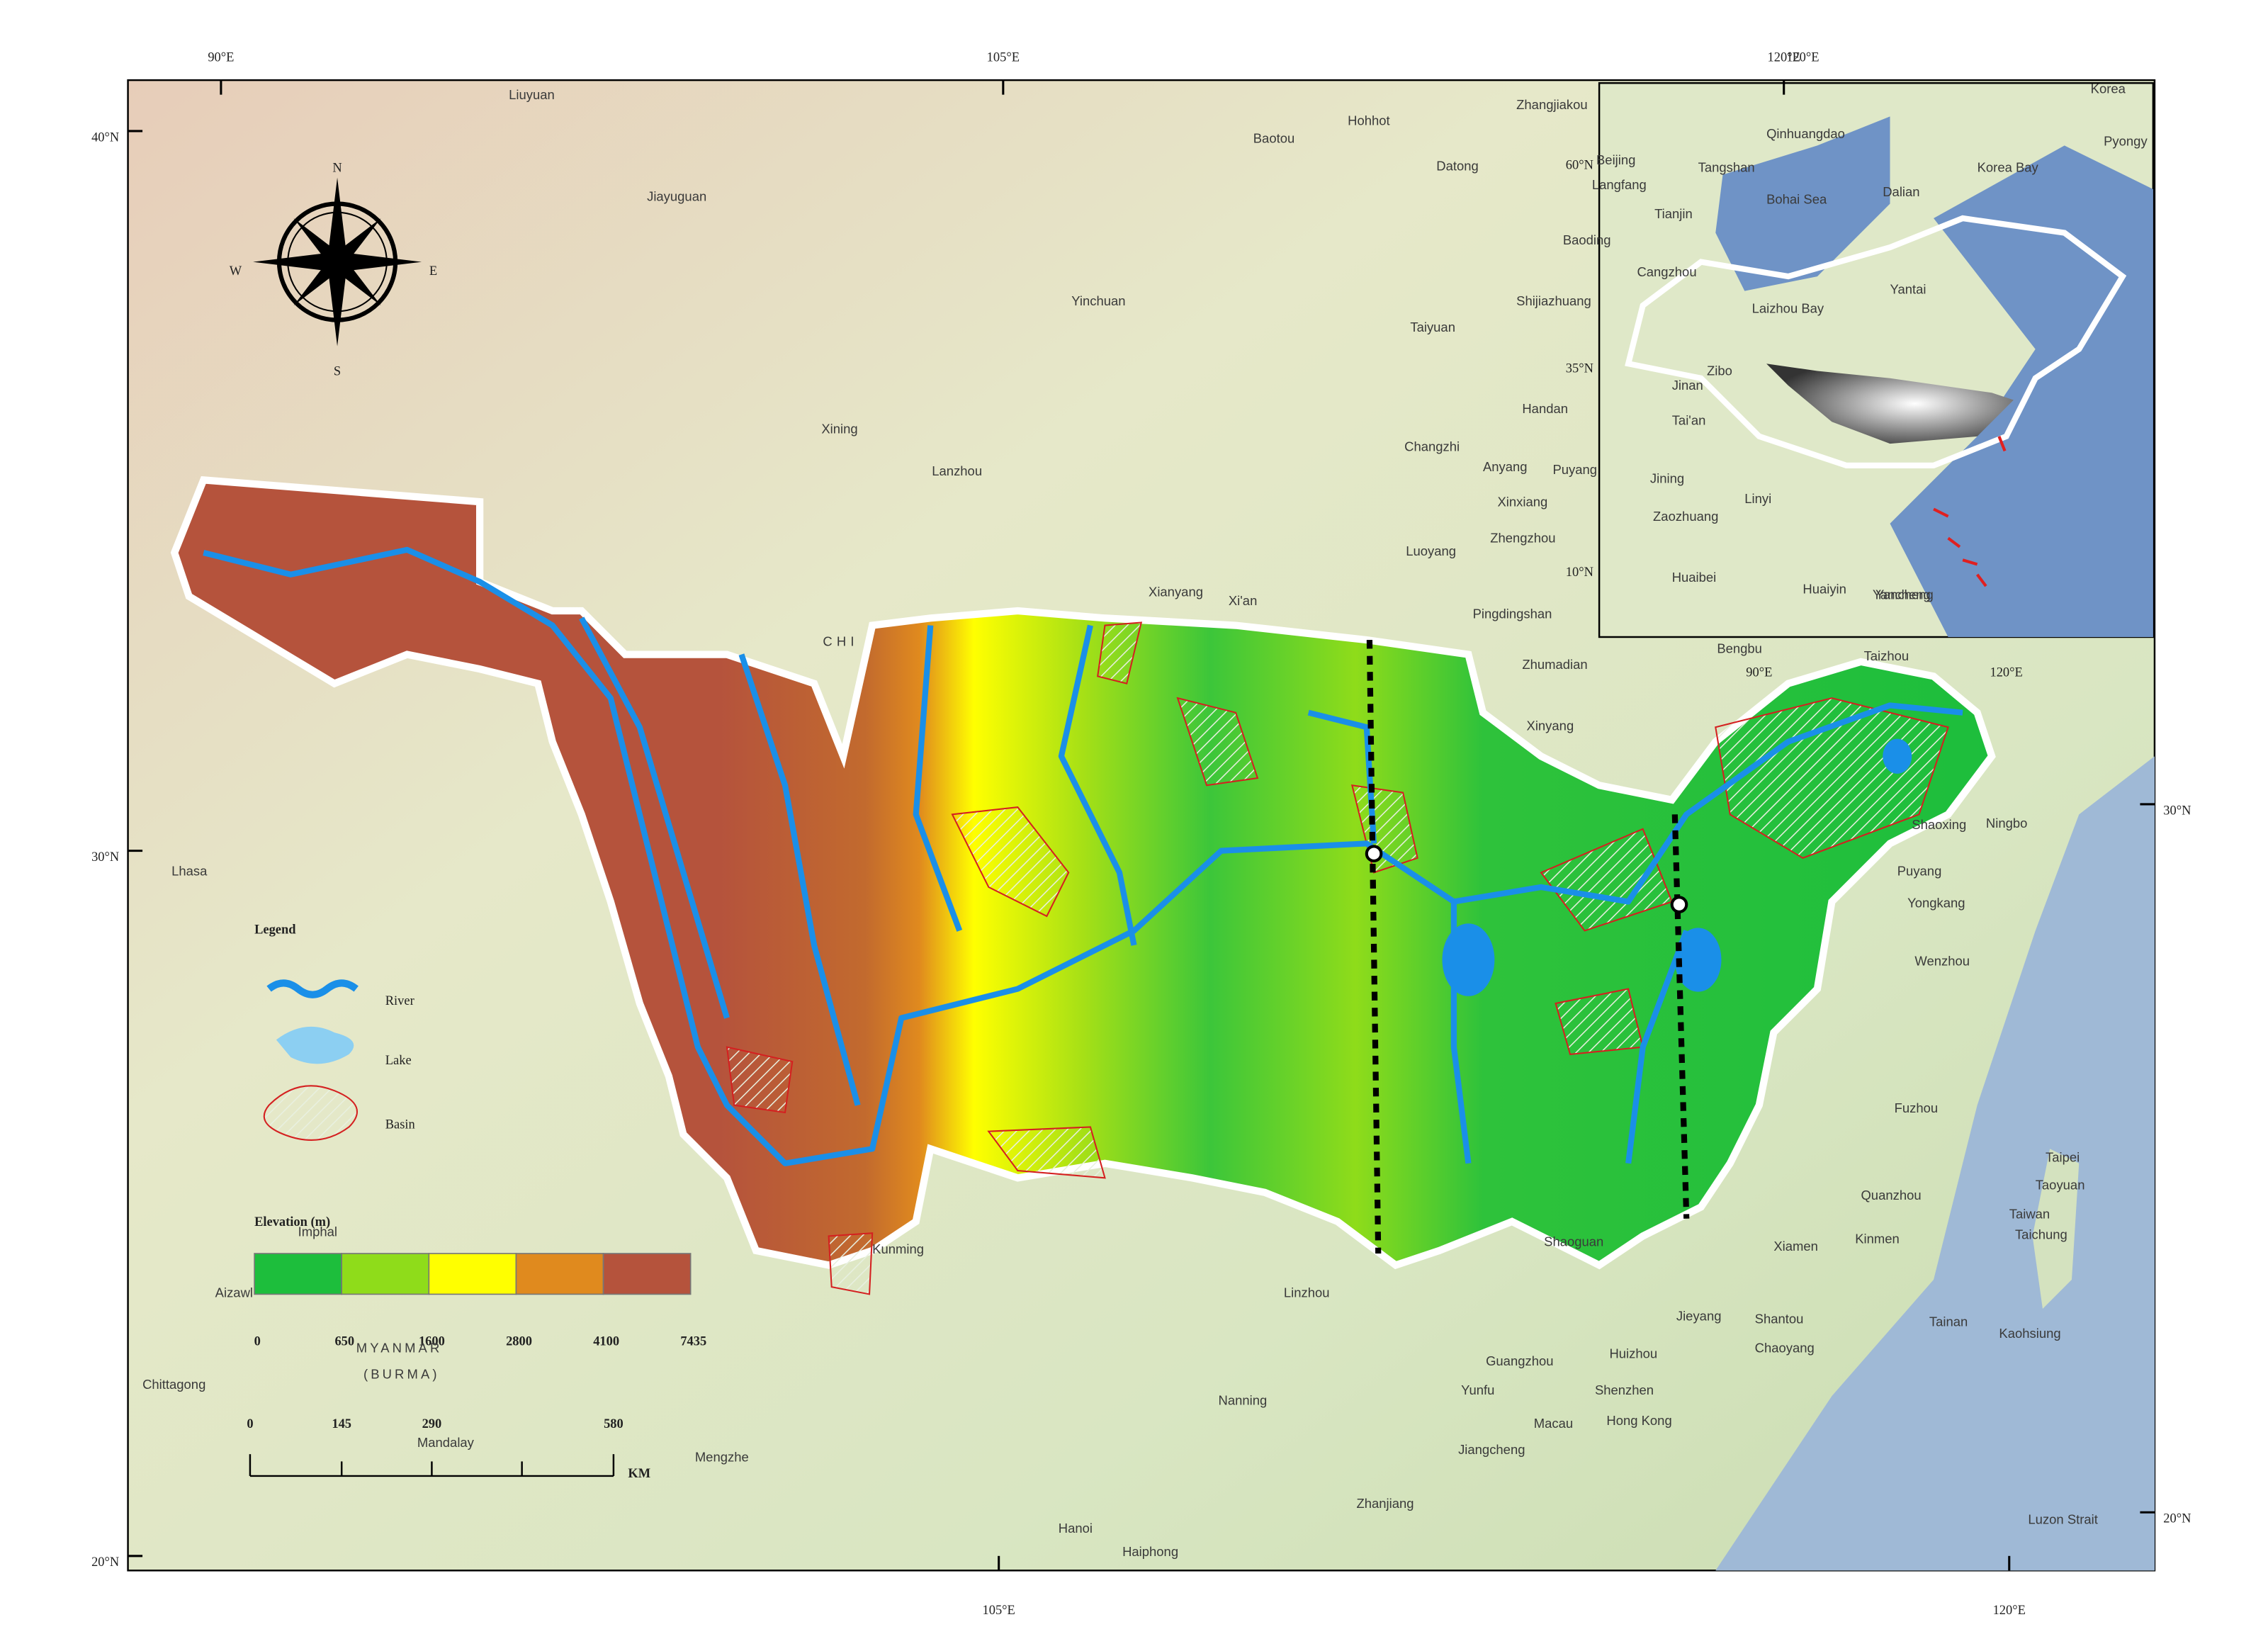 The height and width of the screenshot is (1639, 2268). What do you see at coordinates (337, 262) in the screenshot?
I see `compass` at bounding box center [337, 262].